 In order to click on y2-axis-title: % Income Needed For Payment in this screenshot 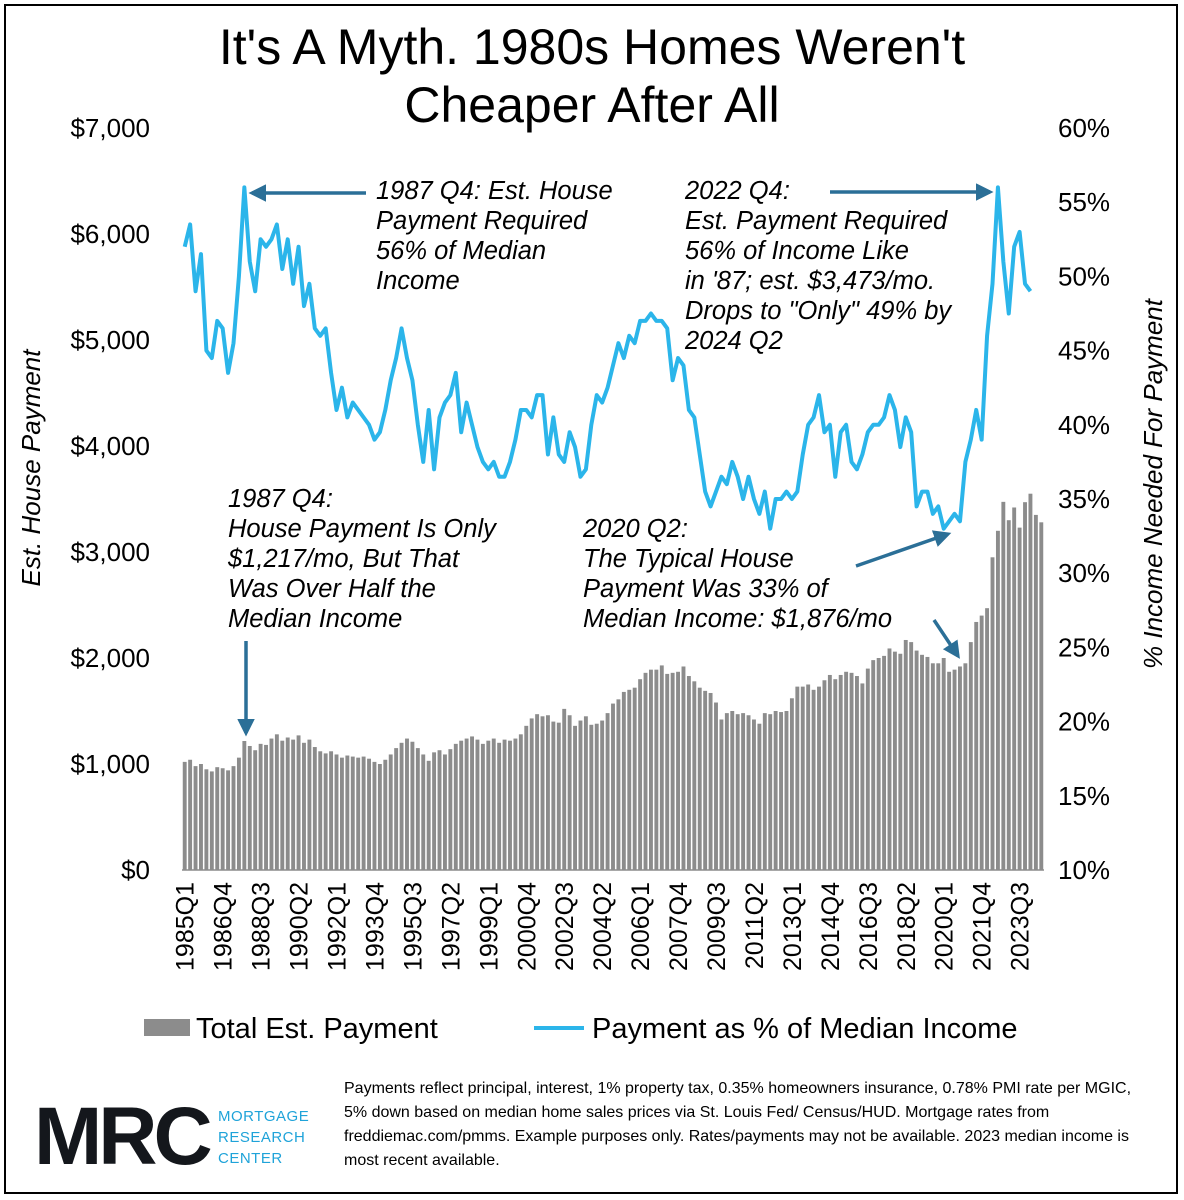, I will do `click(1153, 483)`.